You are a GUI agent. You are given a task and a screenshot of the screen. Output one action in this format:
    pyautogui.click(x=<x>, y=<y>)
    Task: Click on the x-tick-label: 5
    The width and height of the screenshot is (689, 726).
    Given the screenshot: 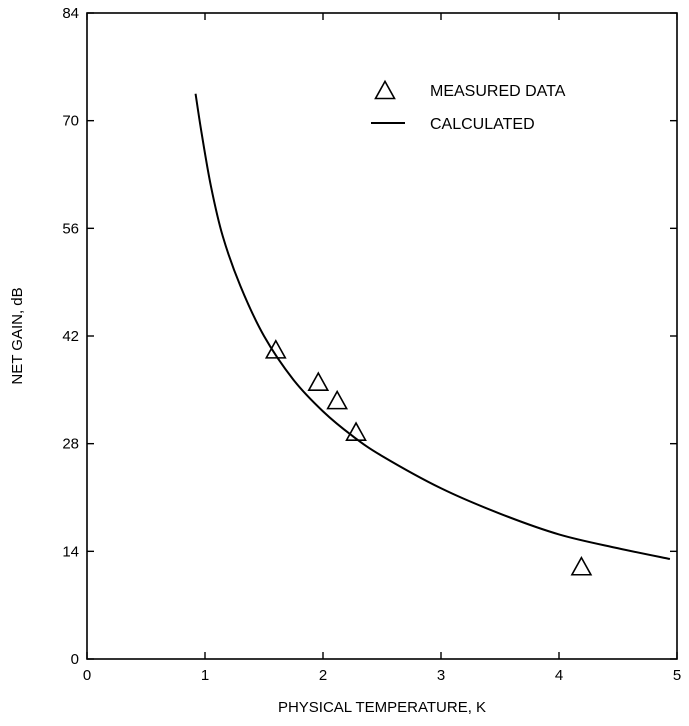 What is the action you would take?
    pyautogui.click(x=677, y=675)
    